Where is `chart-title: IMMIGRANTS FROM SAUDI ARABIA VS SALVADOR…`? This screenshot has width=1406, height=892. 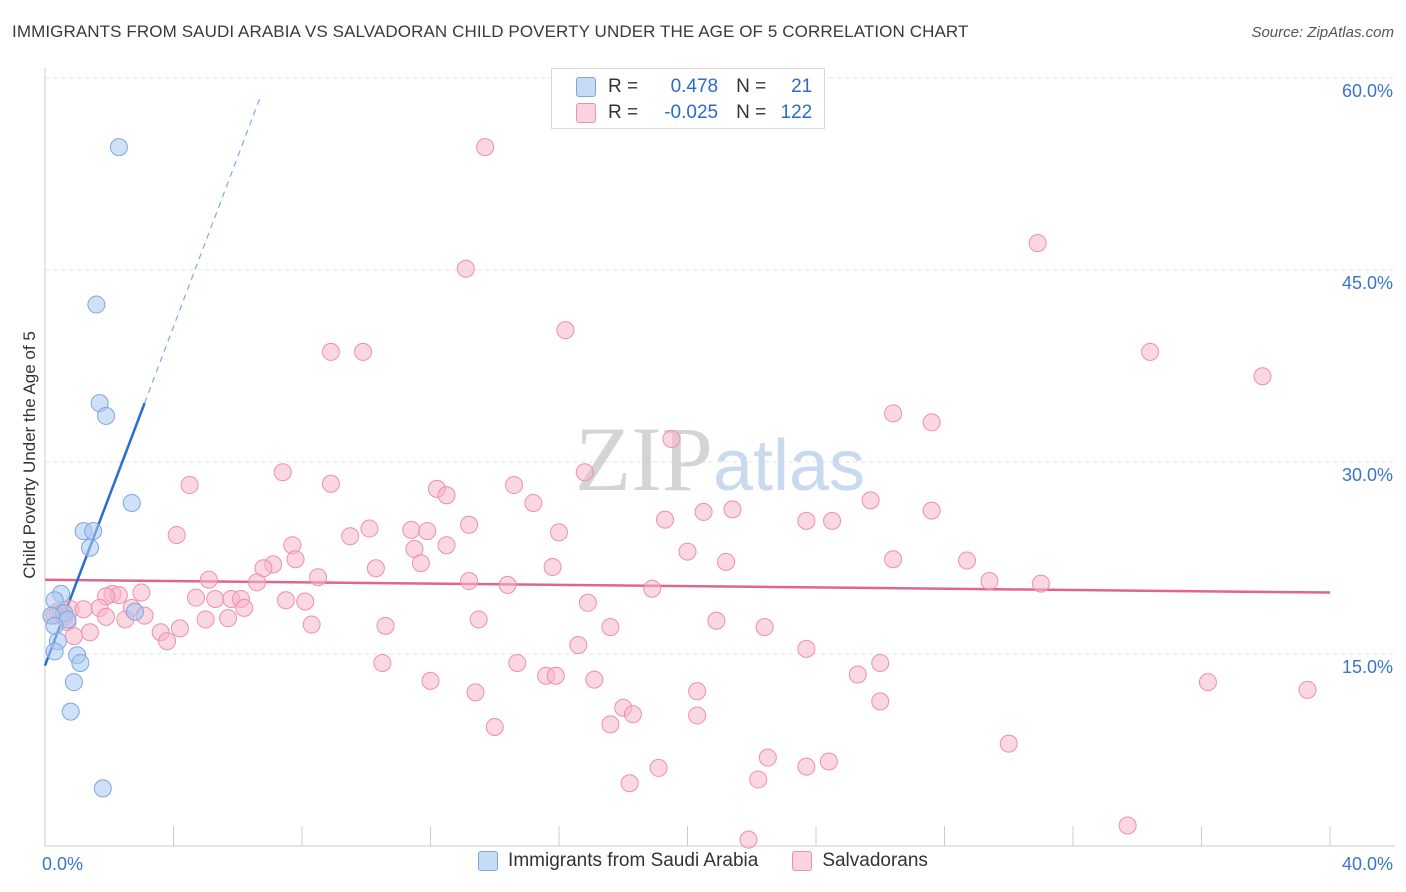 chart-title: IMMIGRANTS FROM SAUDI ARABIA VS SALVADOR… is located at coordinates (490, 31).